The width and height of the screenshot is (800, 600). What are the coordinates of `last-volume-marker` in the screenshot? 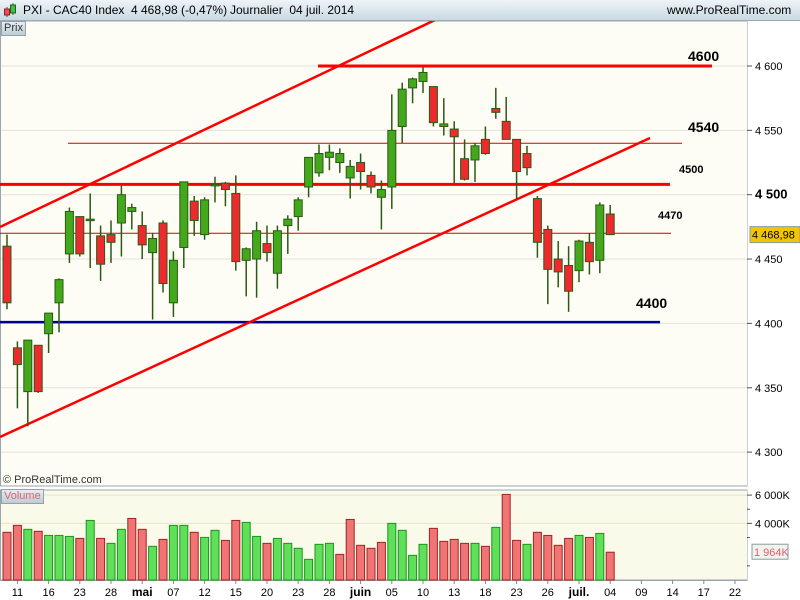 It's located at (770, 551).